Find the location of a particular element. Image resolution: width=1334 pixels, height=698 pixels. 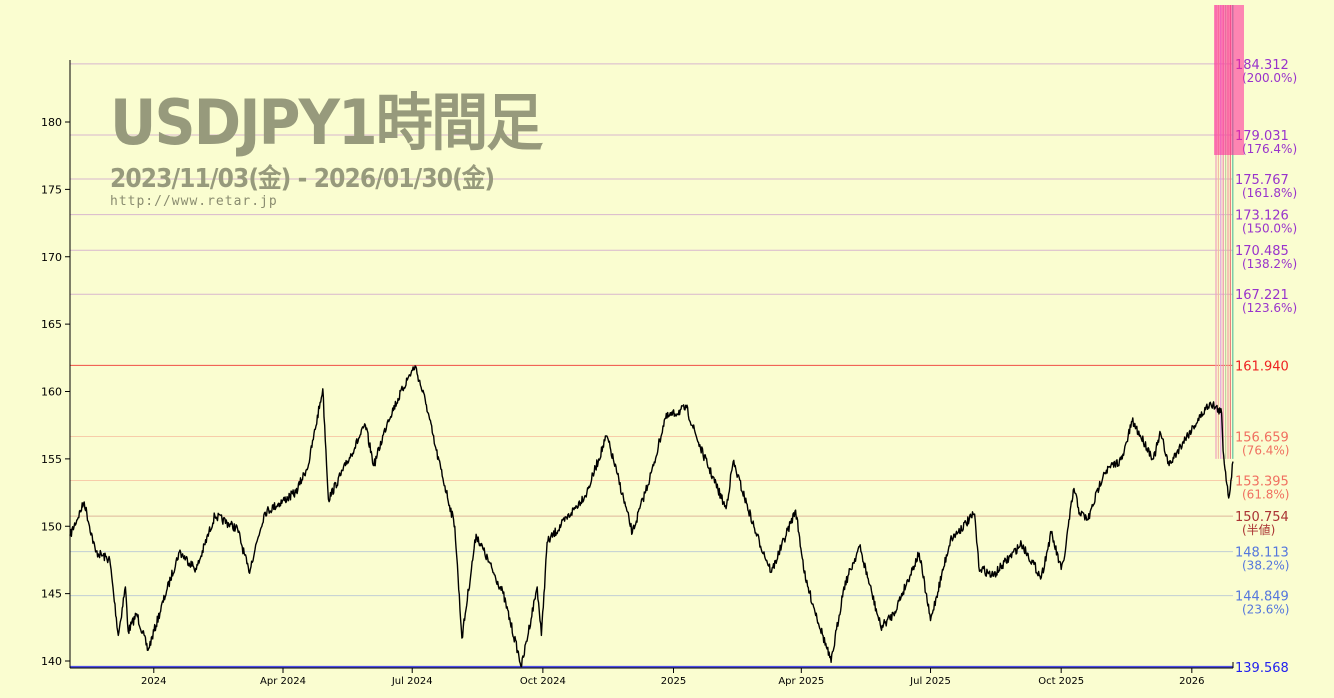

level-value: 144.849 is located at coordinates (1262, 597).